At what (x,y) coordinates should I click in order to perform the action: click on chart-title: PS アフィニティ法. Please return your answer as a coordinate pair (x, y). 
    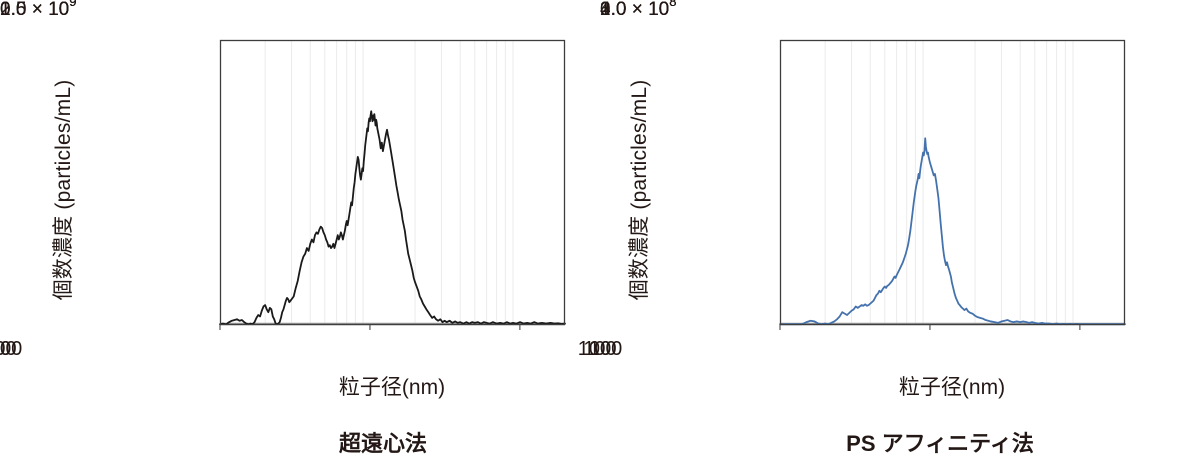
    Looking at the image, I should click on (940, 443).